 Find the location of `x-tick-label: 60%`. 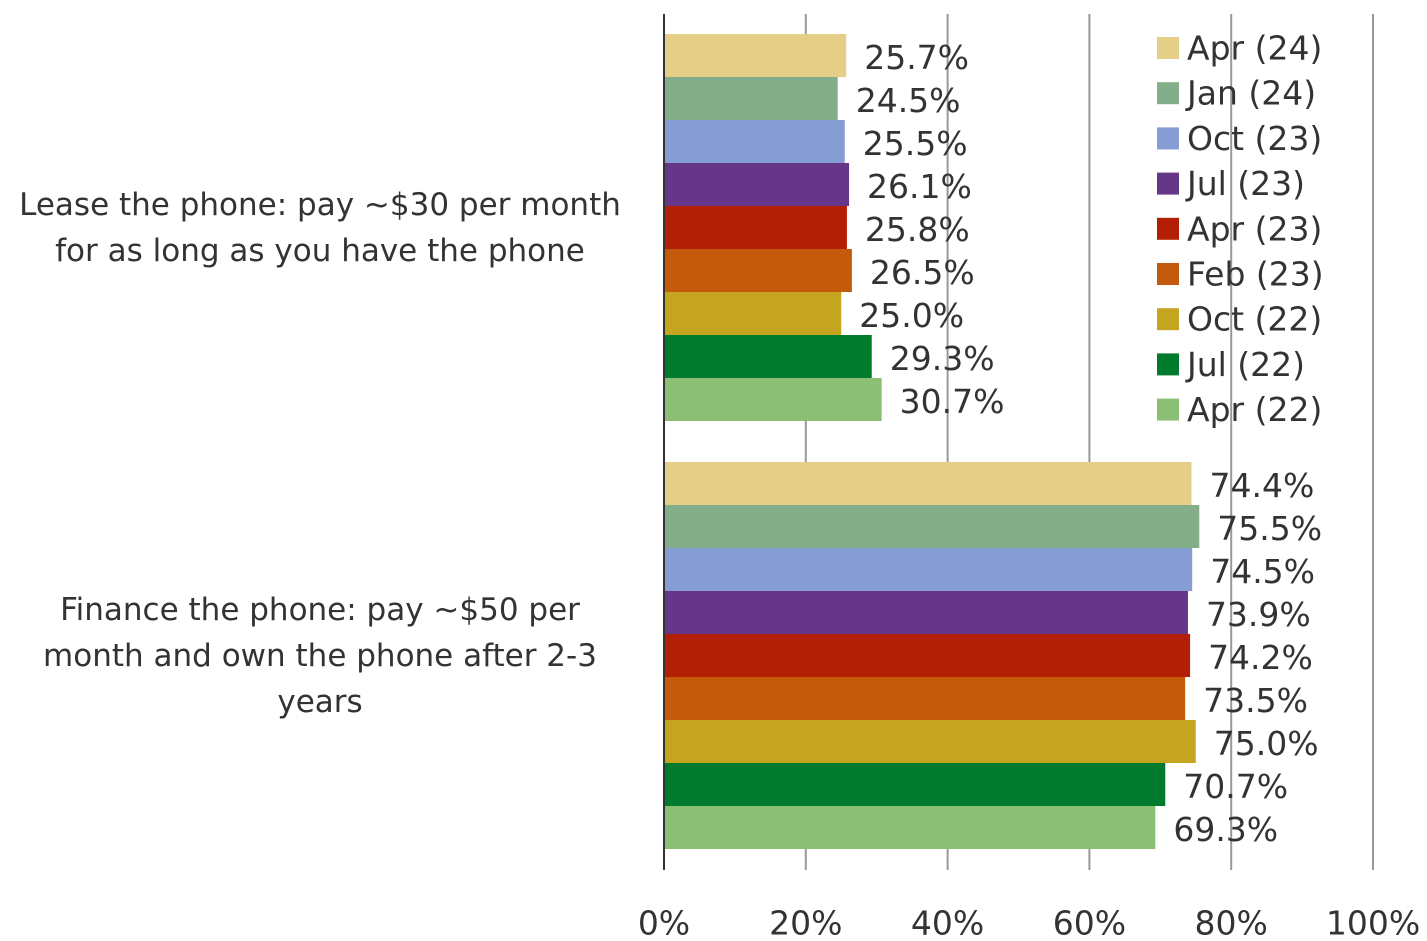

x-tick-label: 60% is located at coordinates (1089, 922).